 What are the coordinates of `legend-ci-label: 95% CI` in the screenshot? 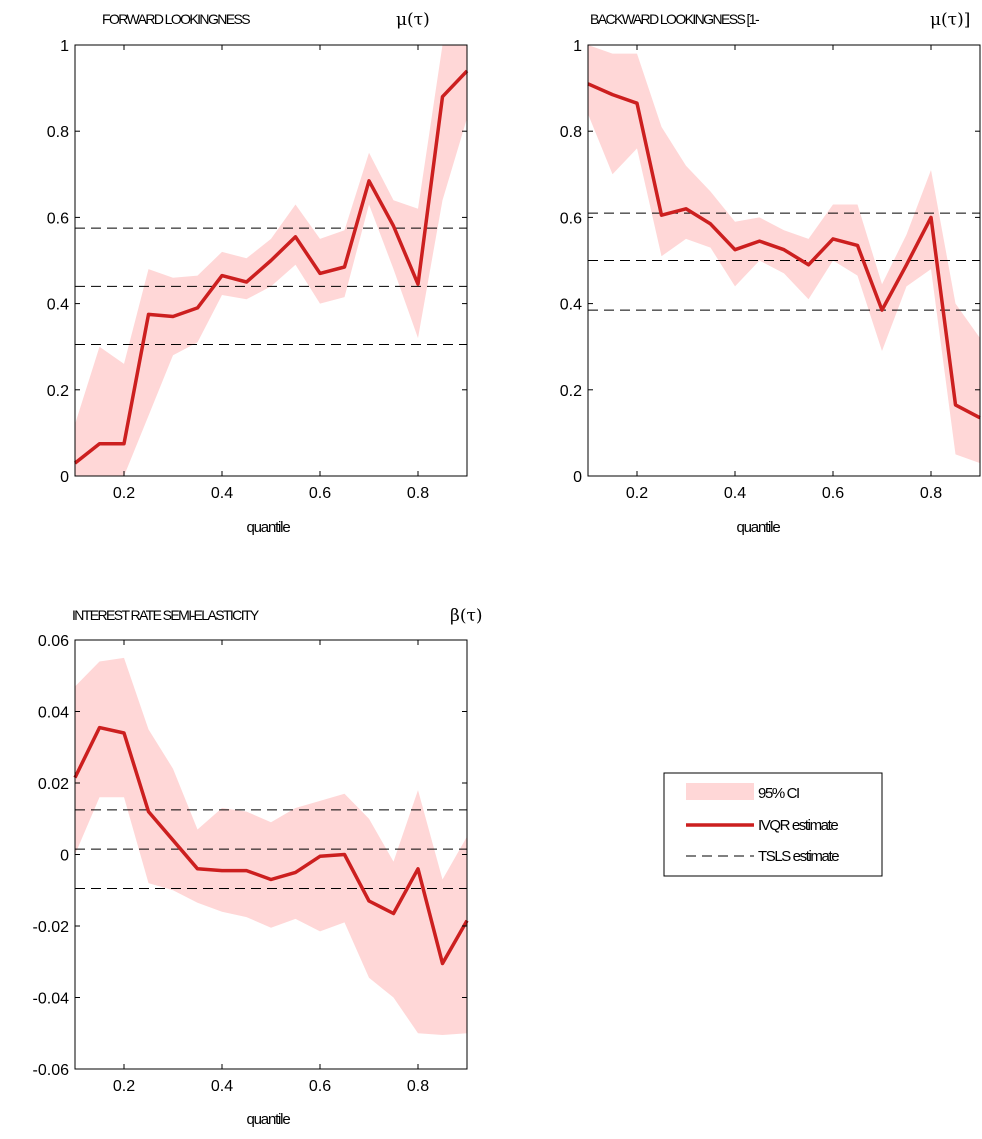 It's located at (778, 793).